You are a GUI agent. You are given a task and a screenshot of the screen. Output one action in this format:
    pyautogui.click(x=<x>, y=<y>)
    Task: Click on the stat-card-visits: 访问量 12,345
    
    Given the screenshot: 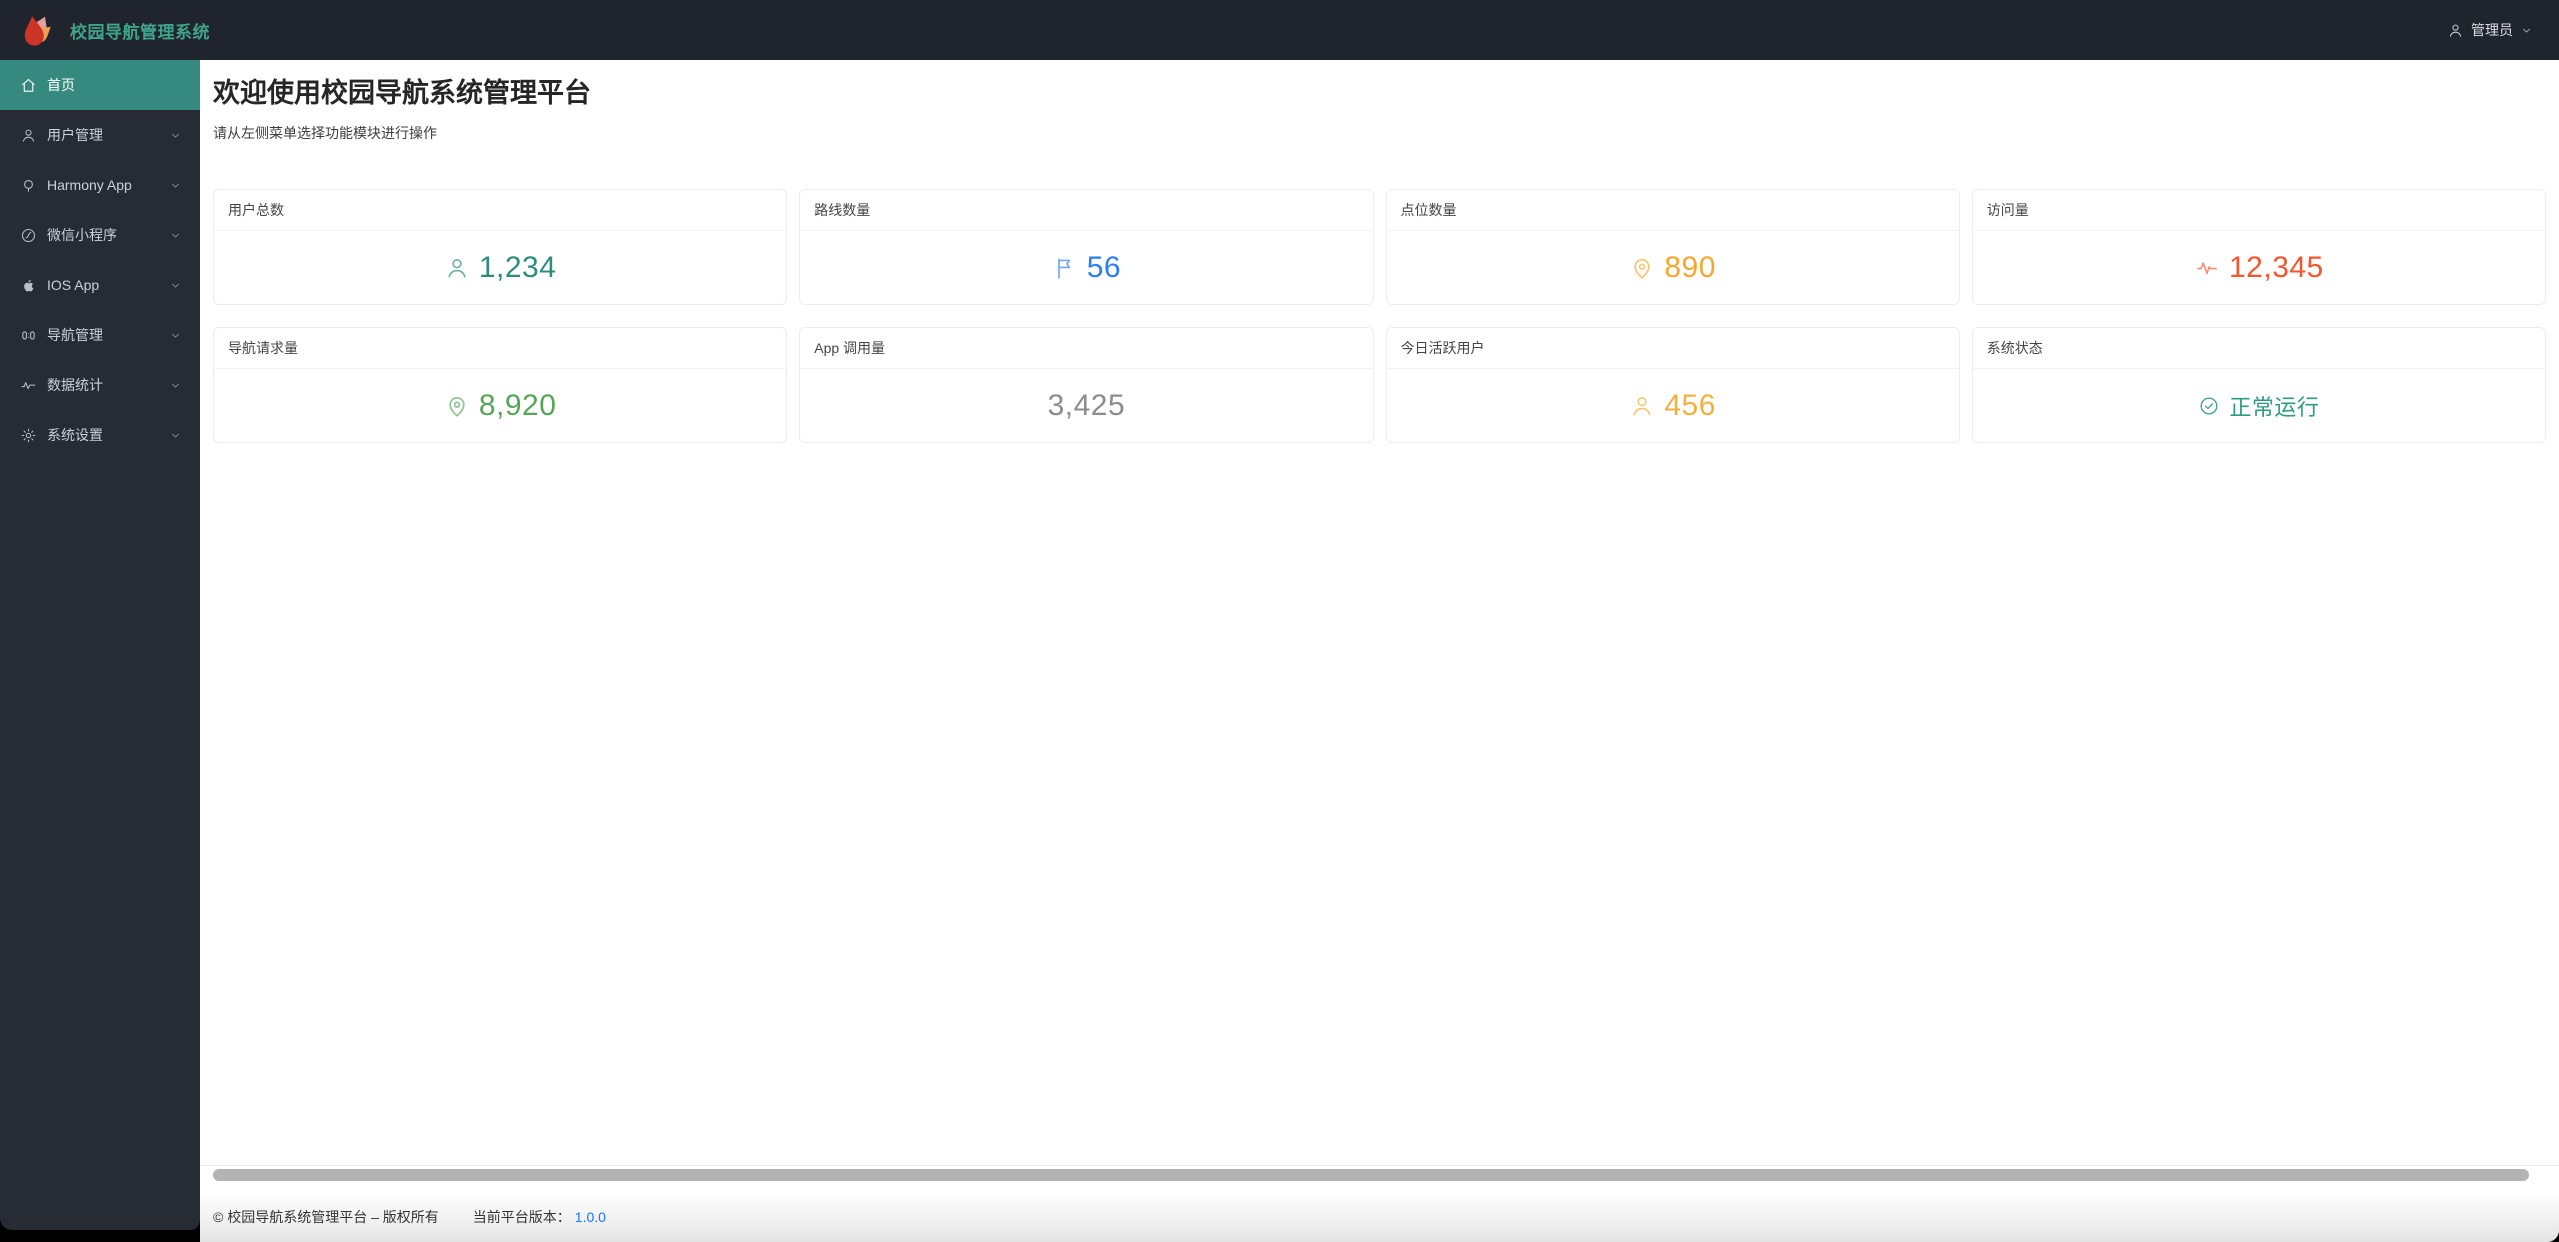 What is the action you would take?
    pyautogui.click(x=2258, y=247)
    